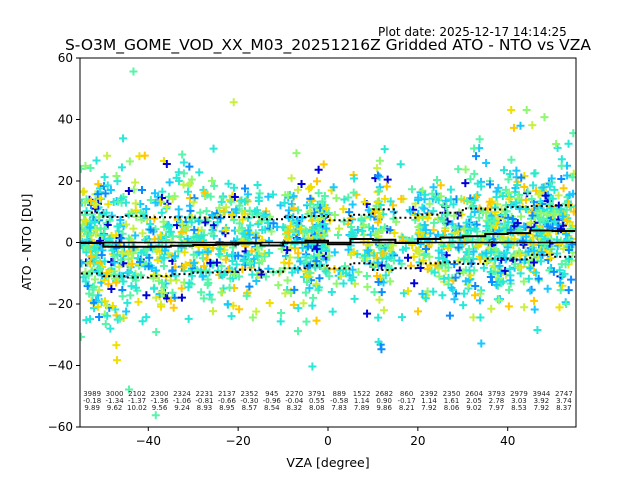 The width and height of the screenshot is (640, 480). Describe the element at coordinates (317, 401) in the screenshot. I see `bin-mean-label: 0.55` at that location.